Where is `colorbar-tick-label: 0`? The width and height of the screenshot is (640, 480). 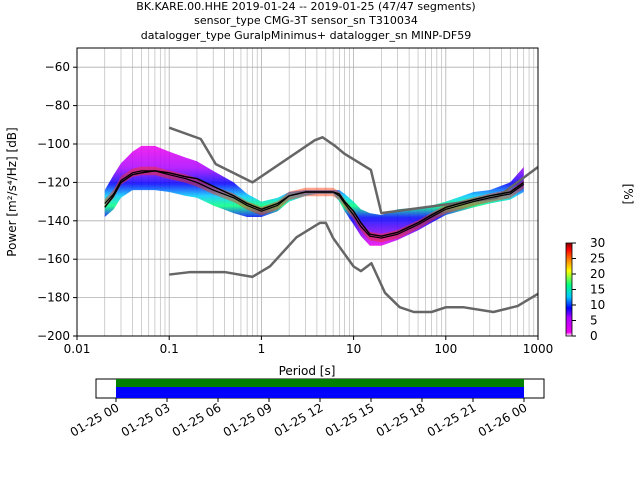
colorbar-tick-label: 0 is located at coordinates (594, 336).